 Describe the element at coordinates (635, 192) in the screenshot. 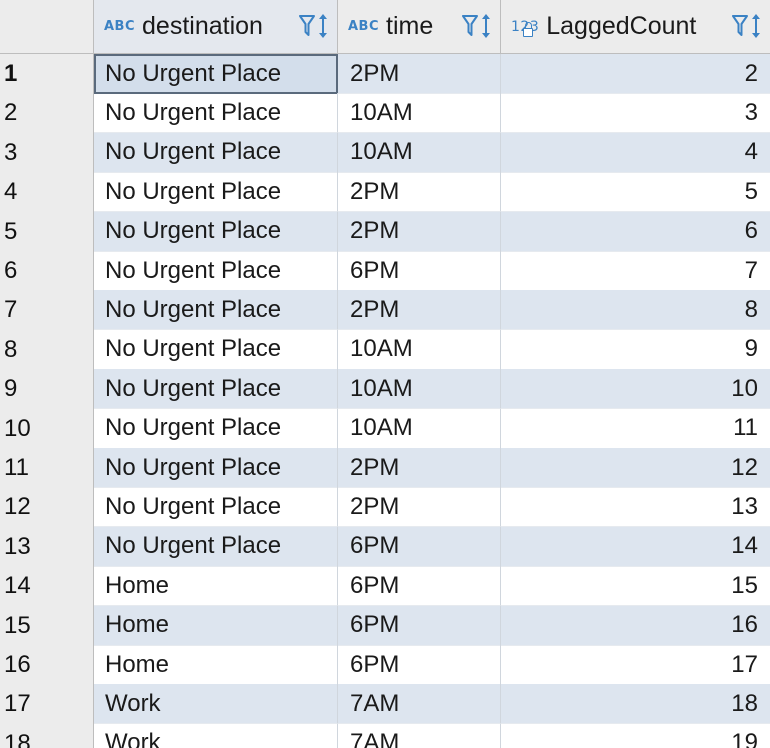

I see `laggedcount-cell: 5` at that location.